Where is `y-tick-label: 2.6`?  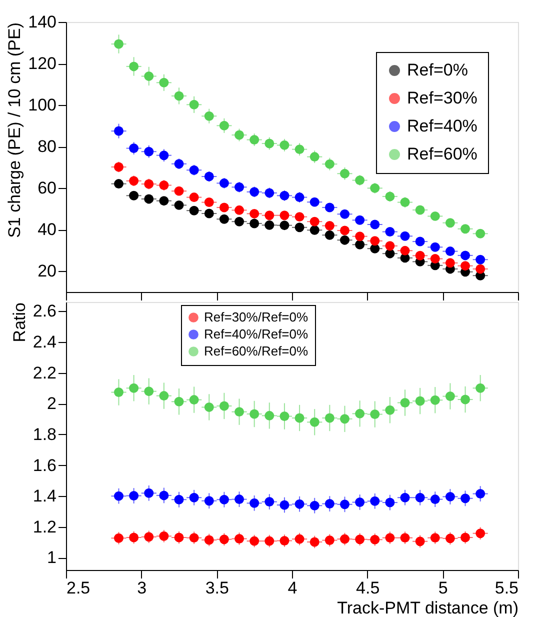 y-tick-label: 2.6 is located at coordinates (44, 311).